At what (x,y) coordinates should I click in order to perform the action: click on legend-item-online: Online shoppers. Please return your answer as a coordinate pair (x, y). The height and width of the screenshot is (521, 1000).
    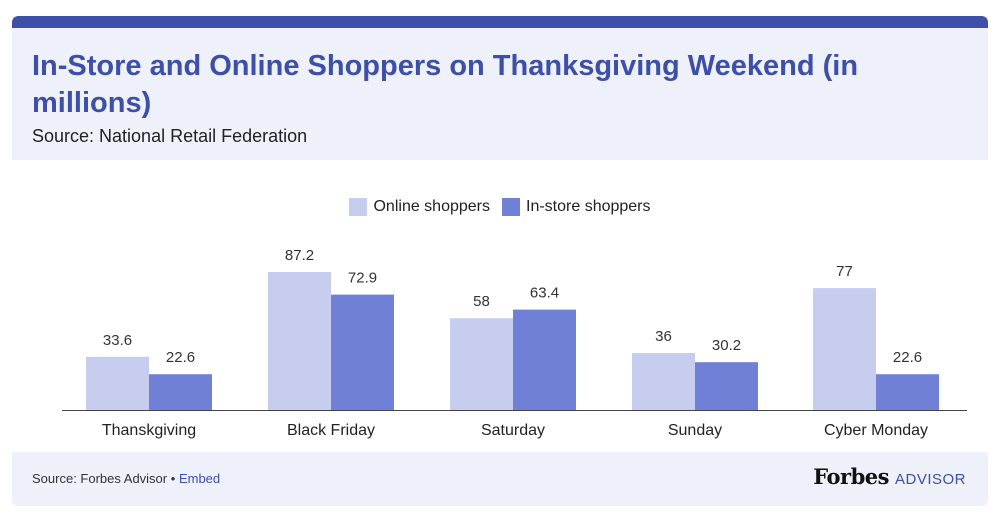
    Looking at the image, I should click on (419, 207).